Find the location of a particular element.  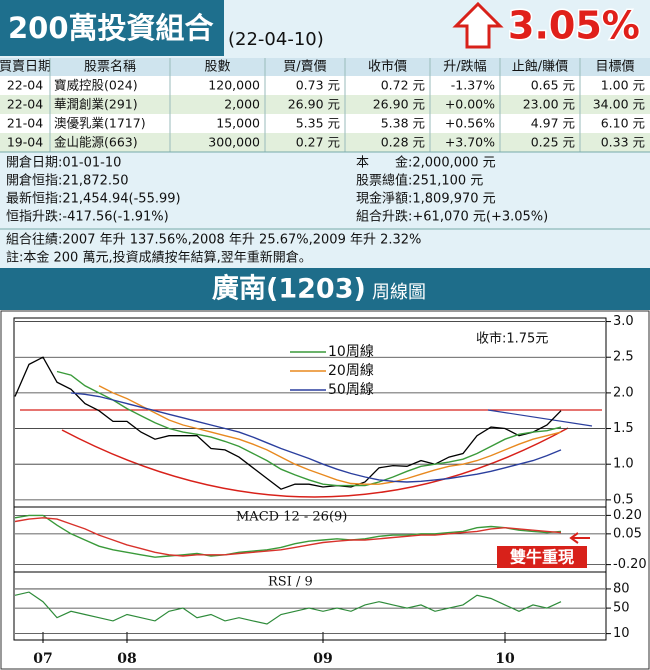

cup-arc is located at coordinates (315, 462).